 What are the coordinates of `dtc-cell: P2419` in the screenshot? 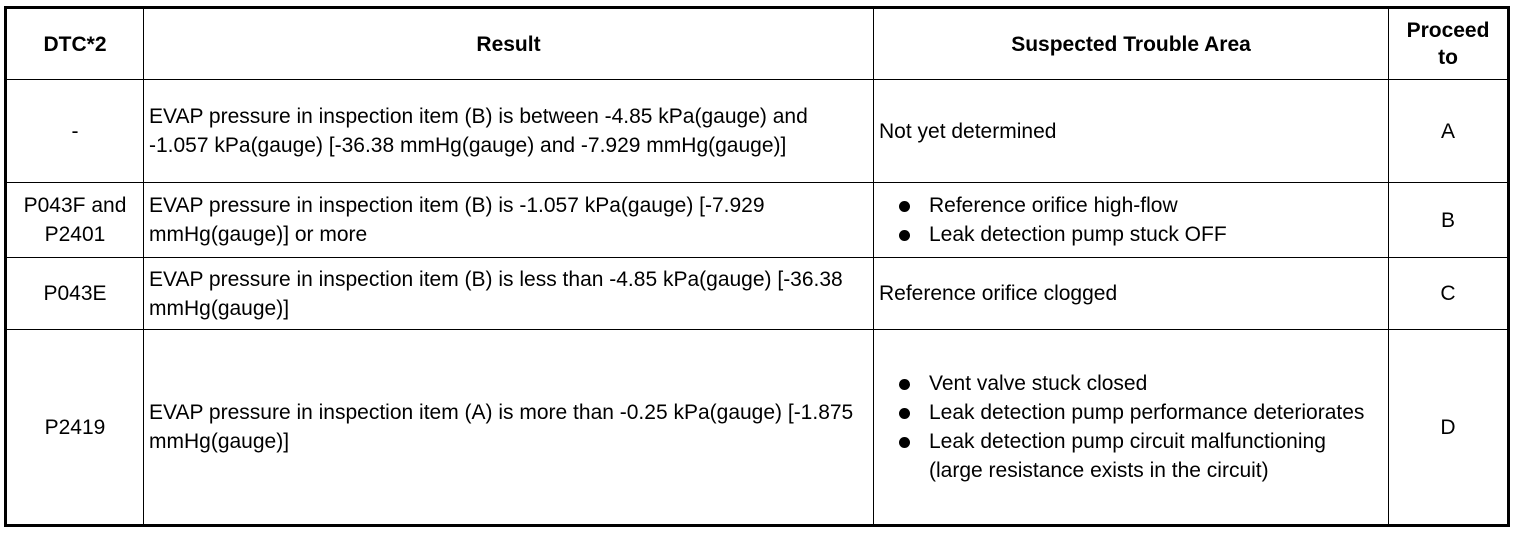 It's located at (74, 427).